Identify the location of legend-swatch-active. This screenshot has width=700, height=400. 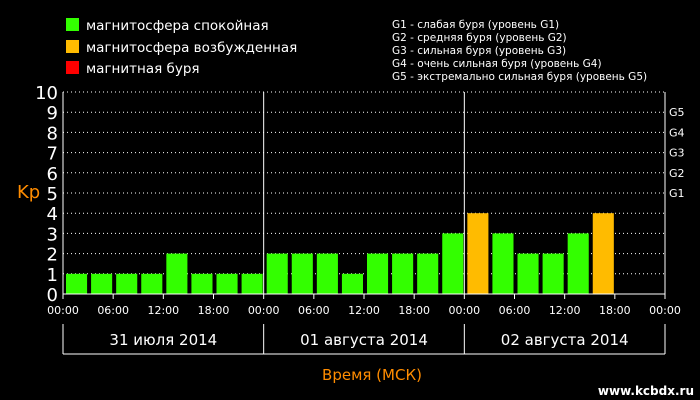
(72, 46).